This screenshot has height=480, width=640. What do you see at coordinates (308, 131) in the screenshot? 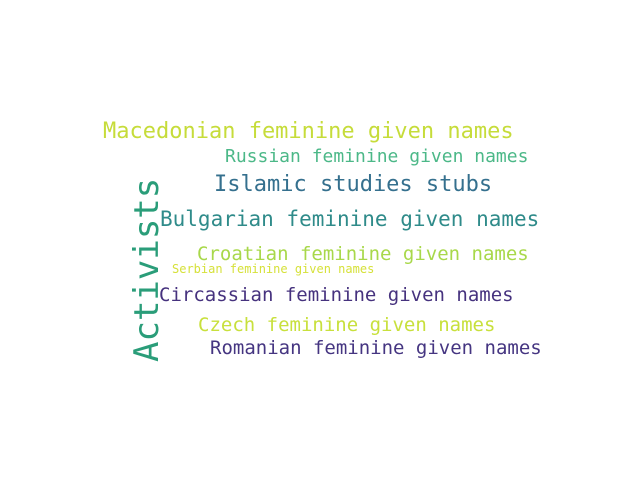
I see `word-macedonian-feminine-given-names: Macedonian feminine given names` at bounding box center [308, 131].